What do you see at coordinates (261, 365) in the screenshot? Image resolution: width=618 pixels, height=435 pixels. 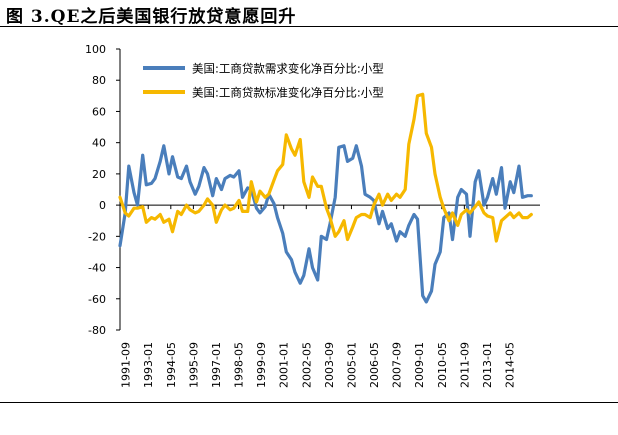 I see `x-tick-label: 1999-09` at bounding box center [261, 365].